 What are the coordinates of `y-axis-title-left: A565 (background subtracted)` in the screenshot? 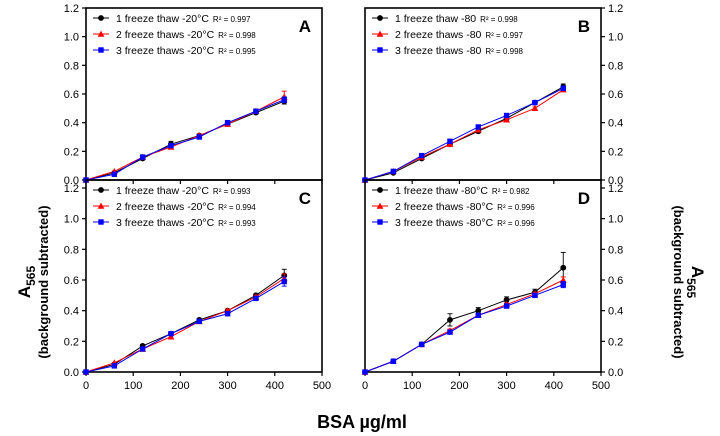 It's located at (33, 281).